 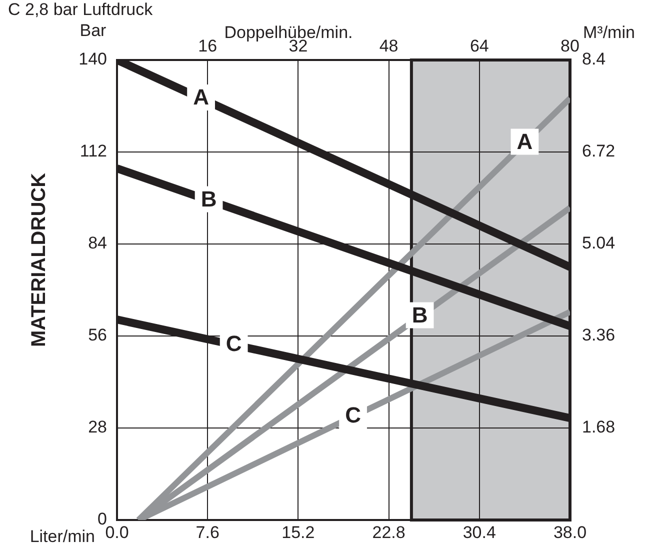 I want to click on x-tick-label: 22.8, so click(x=389, y=532).